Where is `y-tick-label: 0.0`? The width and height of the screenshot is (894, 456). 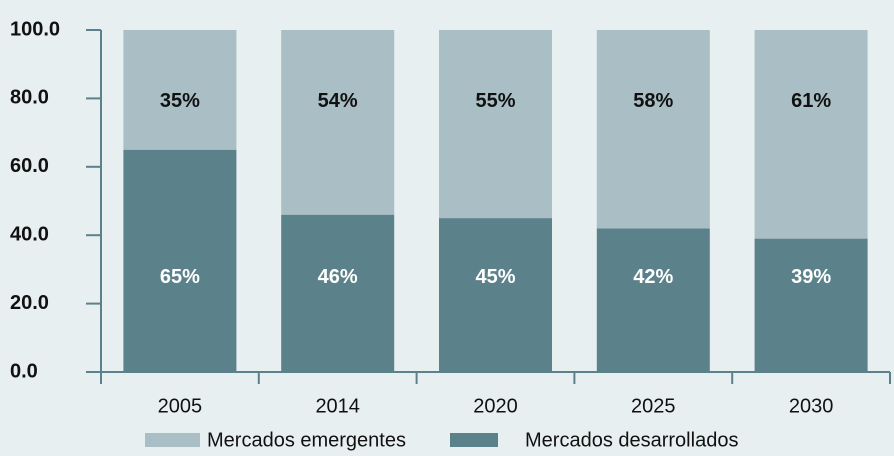 y-tick-label: 0.0 is located at coordinates (24, 371).